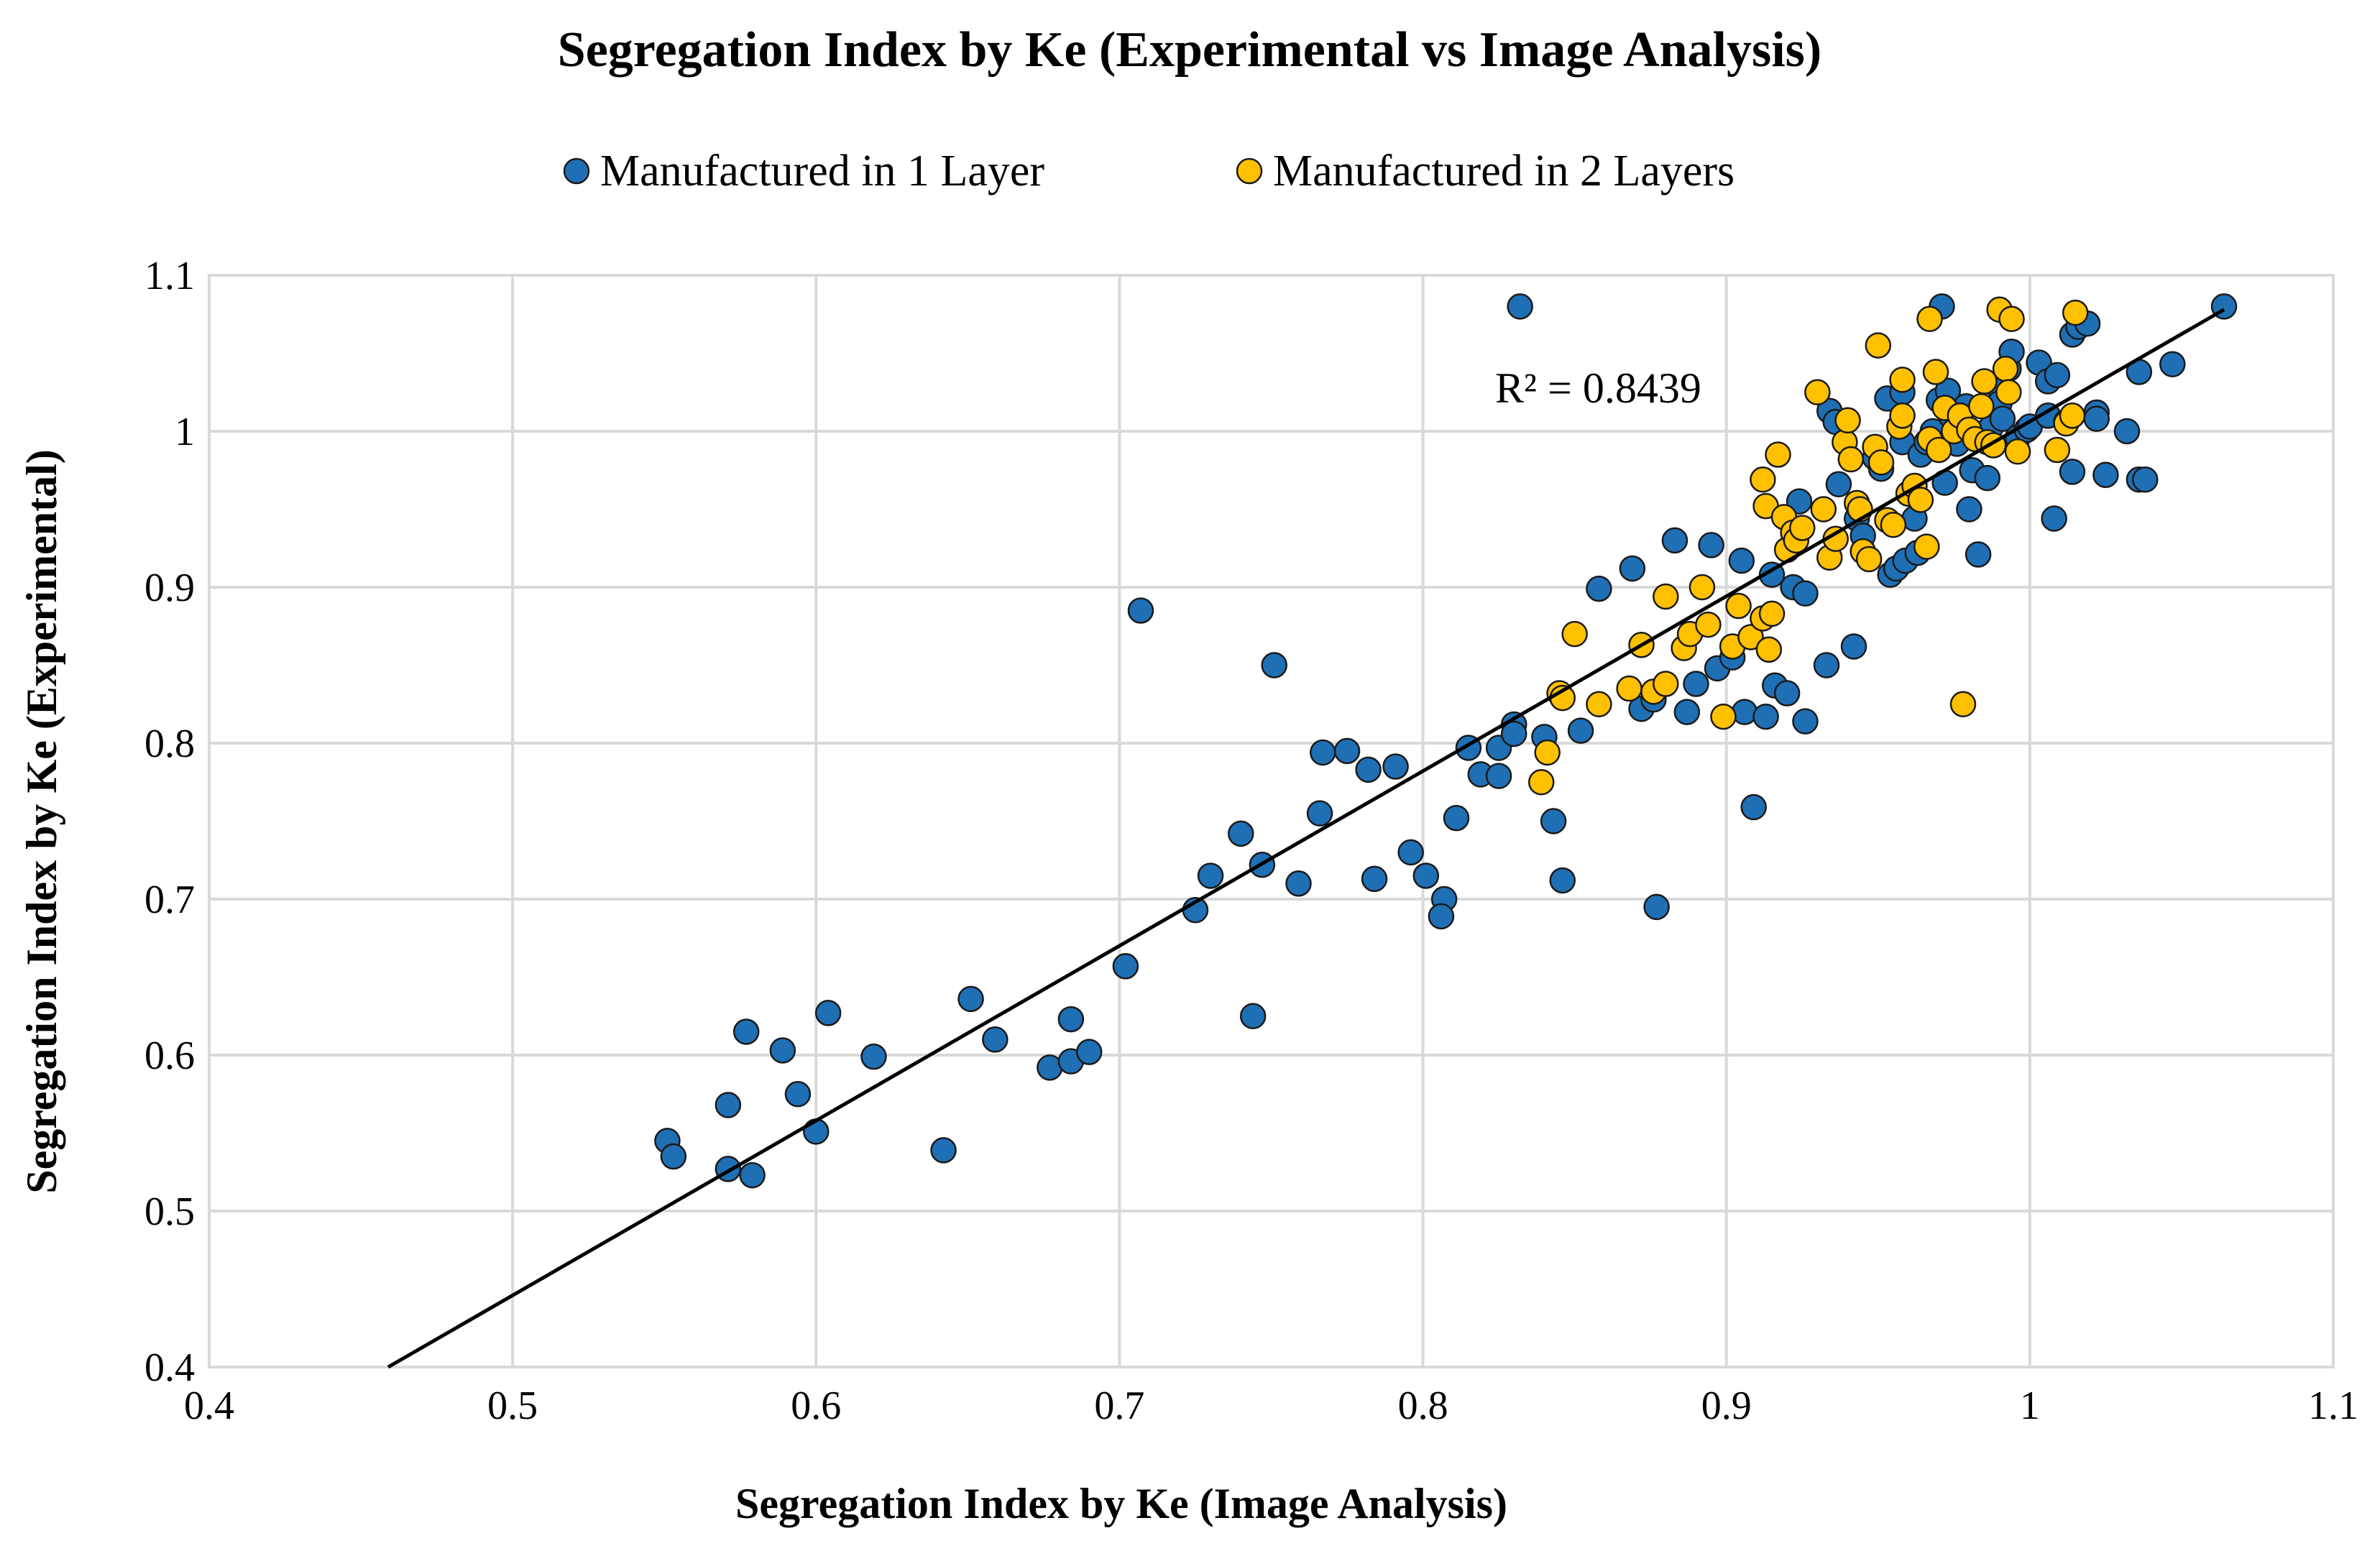 This screenshot has width=2380, height=1546. What do you see at coordinates (1271, 1406) in the screenshot?
I see `x-axis-ticks: 0.4 0.5 0.6 0.7 0.8 0.9 1 1.1` at bounding box center [1271, 1406].